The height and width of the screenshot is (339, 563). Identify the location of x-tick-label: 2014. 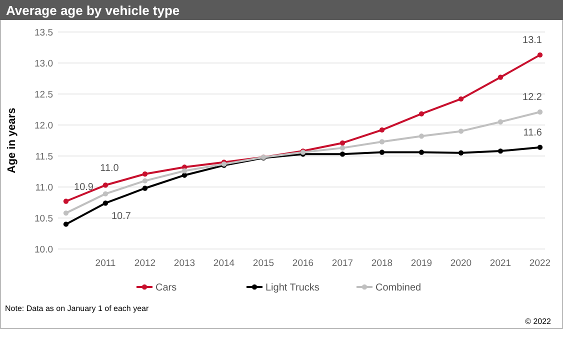
(224, 263).